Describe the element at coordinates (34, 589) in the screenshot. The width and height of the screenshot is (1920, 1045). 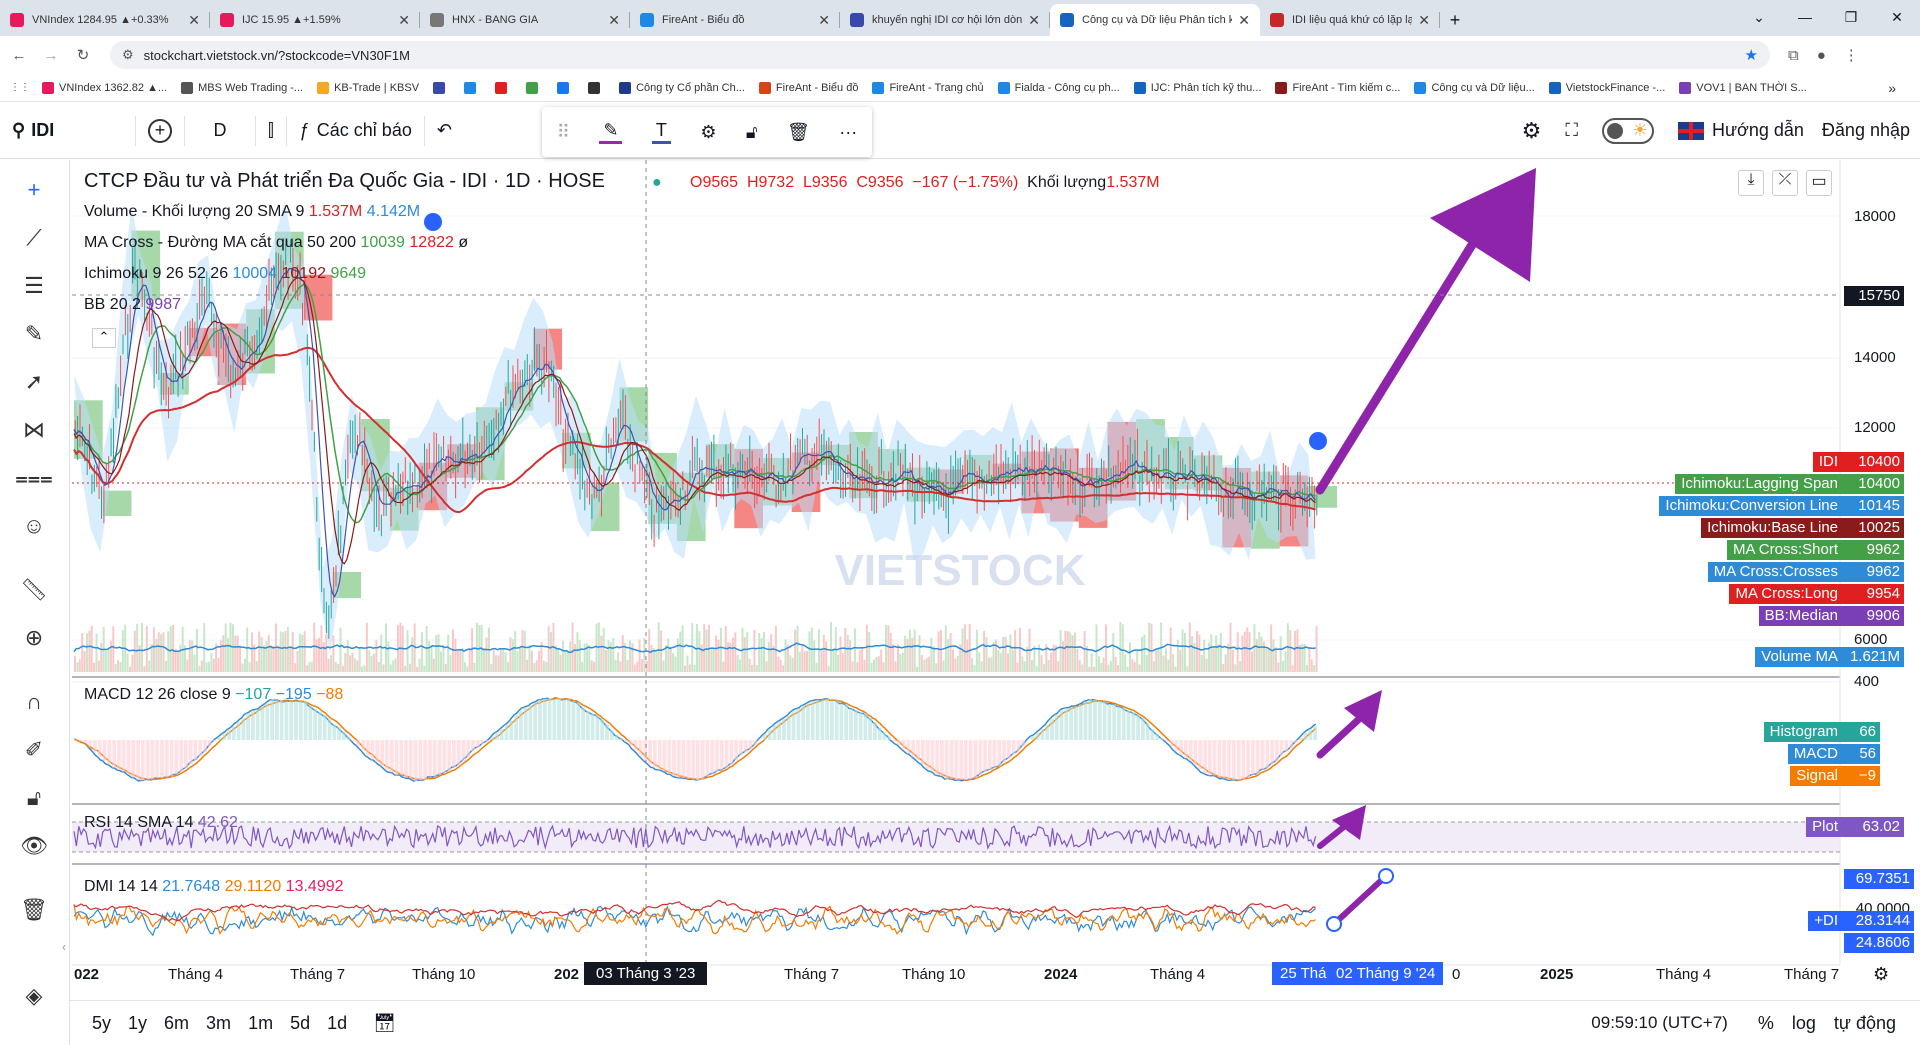
I see `ruler-icon: 📏︎` at that location.